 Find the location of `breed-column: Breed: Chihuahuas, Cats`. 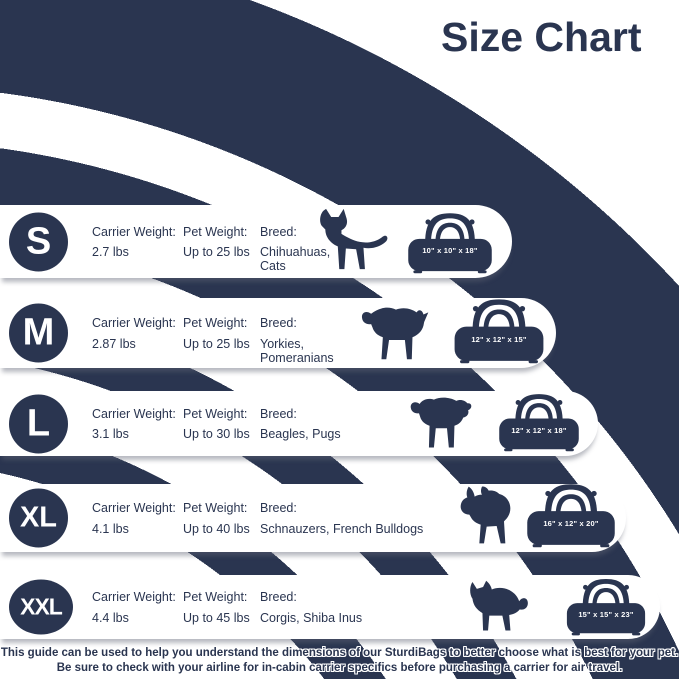

breed-column: Breed: Chihuahuas, Cats is located at coordinates (302, 249).